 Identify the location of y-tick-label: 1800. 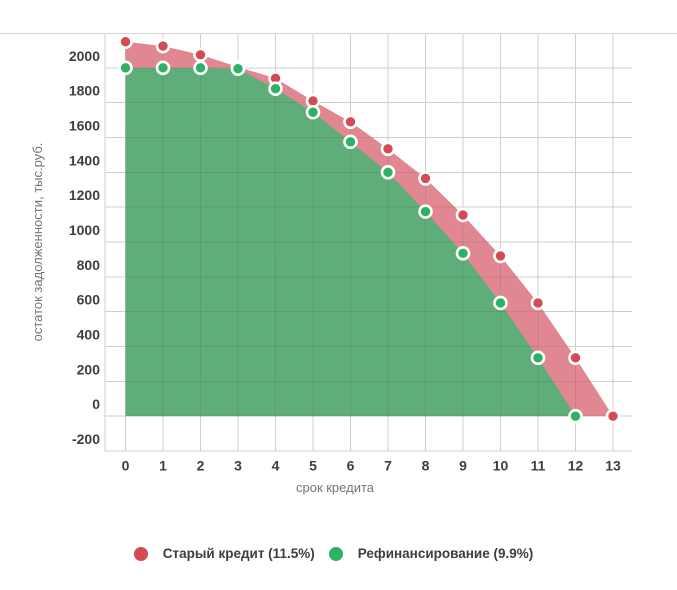
(84, 91).